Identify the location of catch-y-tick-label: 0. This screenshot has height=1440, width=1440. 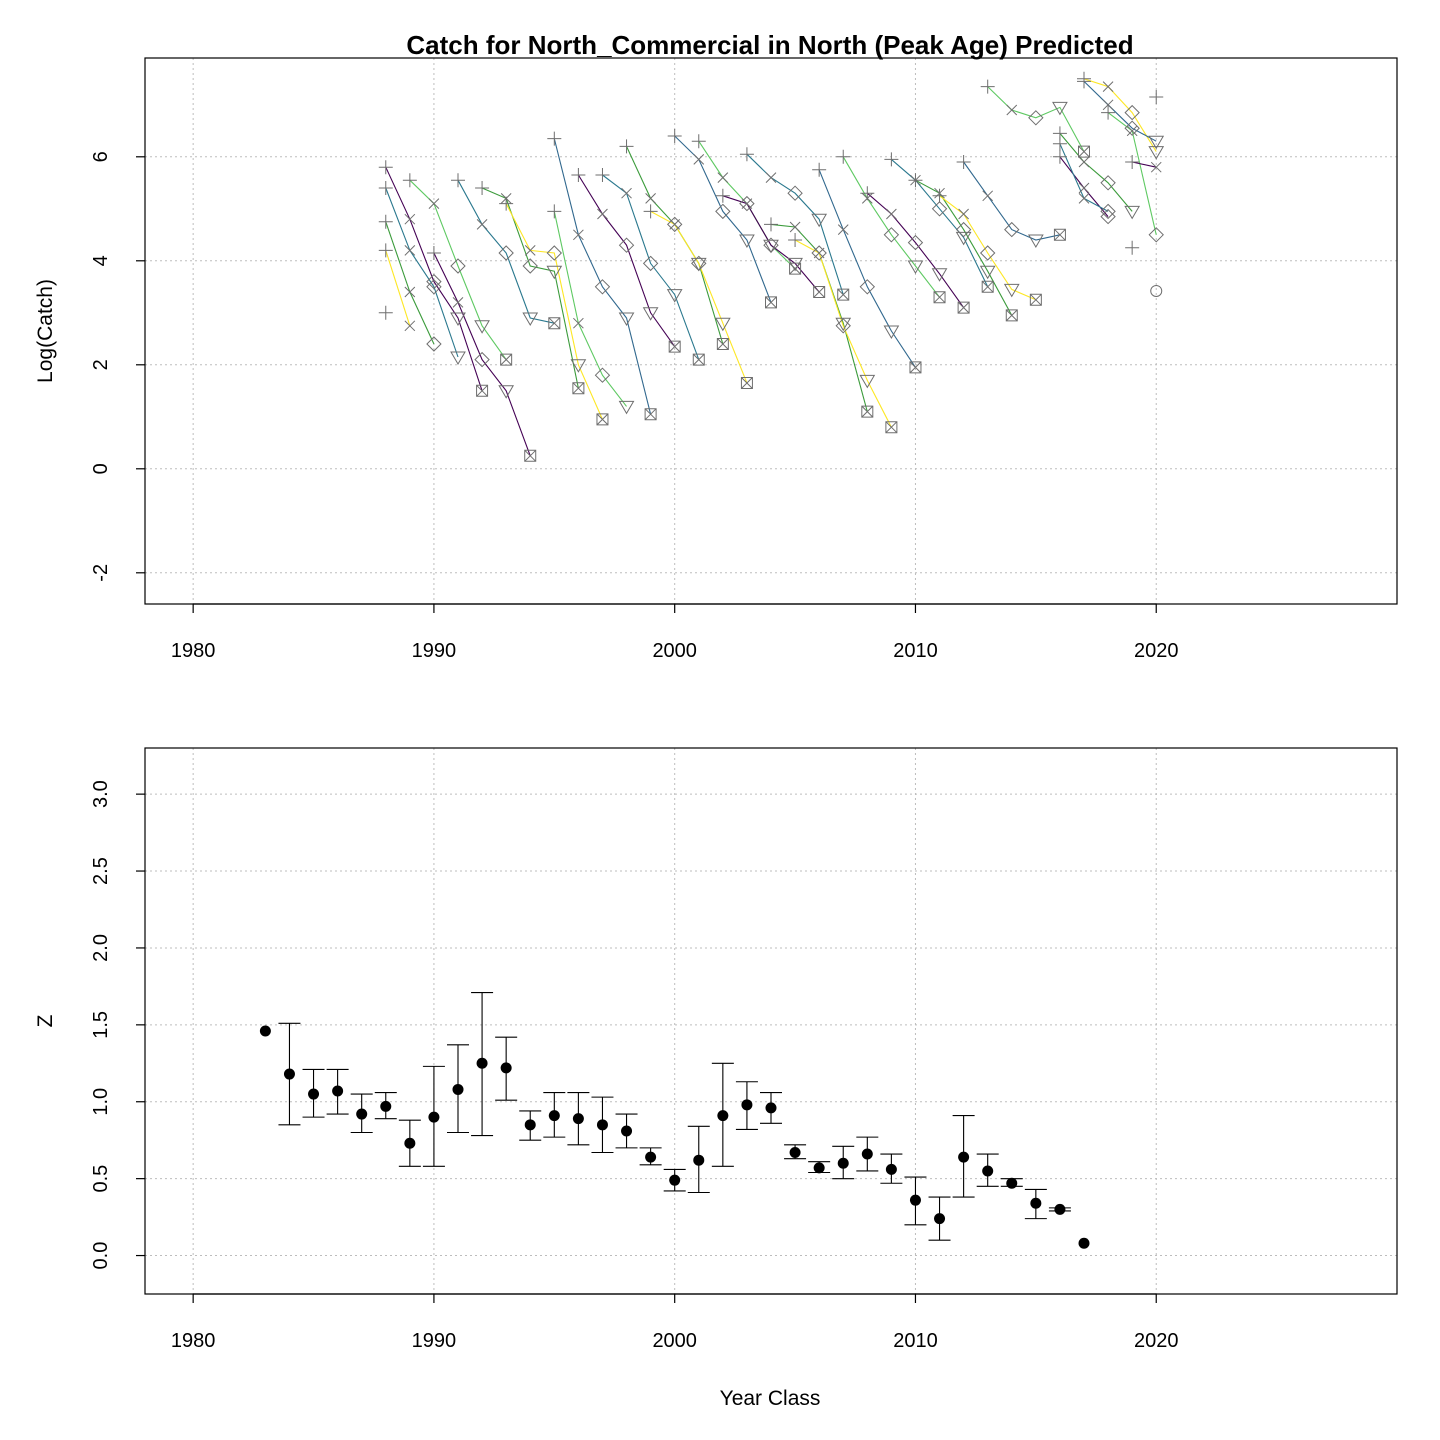
(101, 468).